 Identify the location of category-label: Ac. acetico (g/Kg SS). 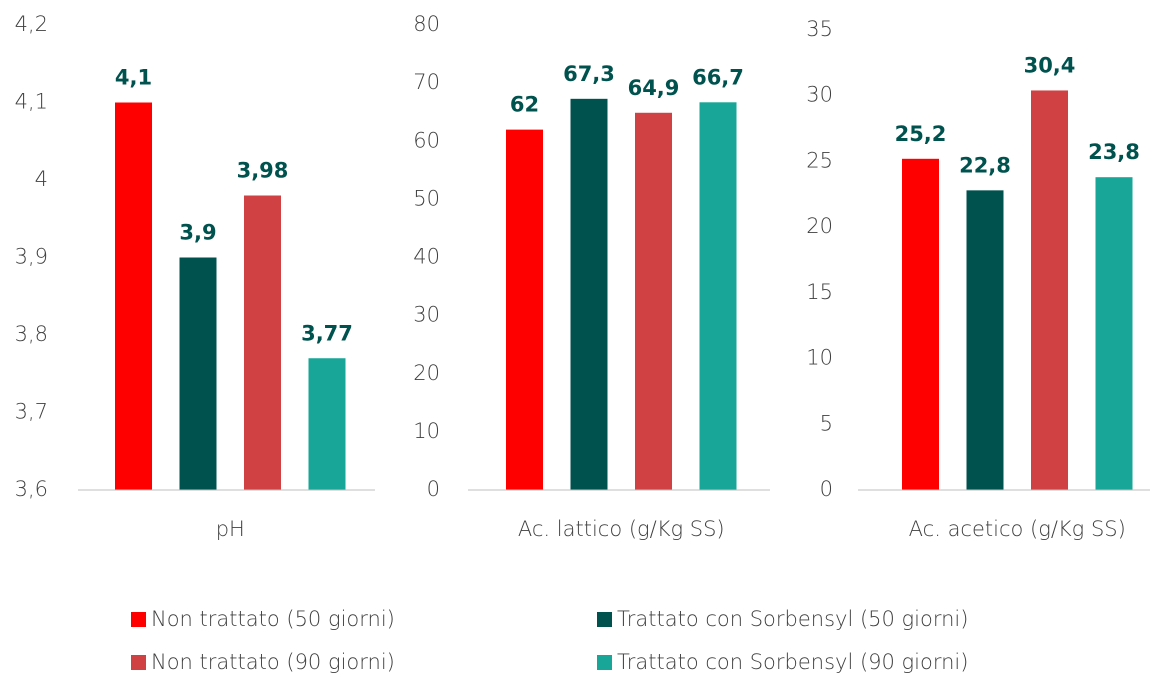
(1017, 529).